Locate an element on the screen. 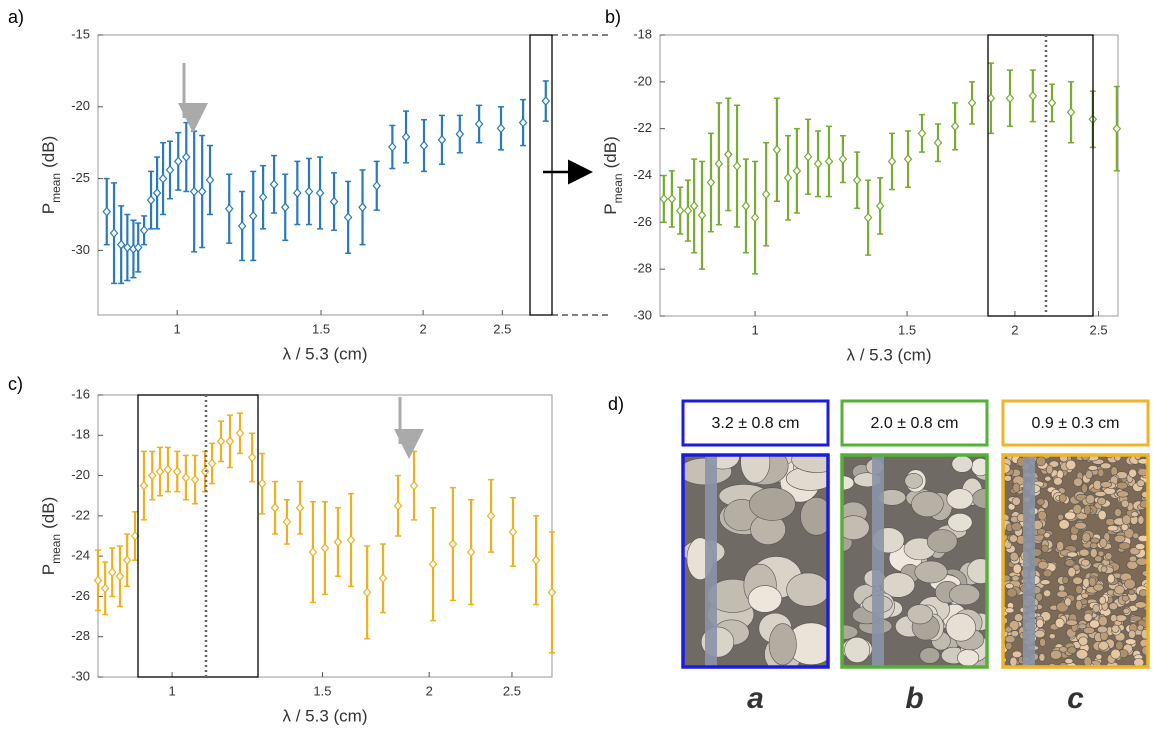 The image size is (1153, 738). y-axis-label: Pmean (dB) is located at coordinates (613, 175).